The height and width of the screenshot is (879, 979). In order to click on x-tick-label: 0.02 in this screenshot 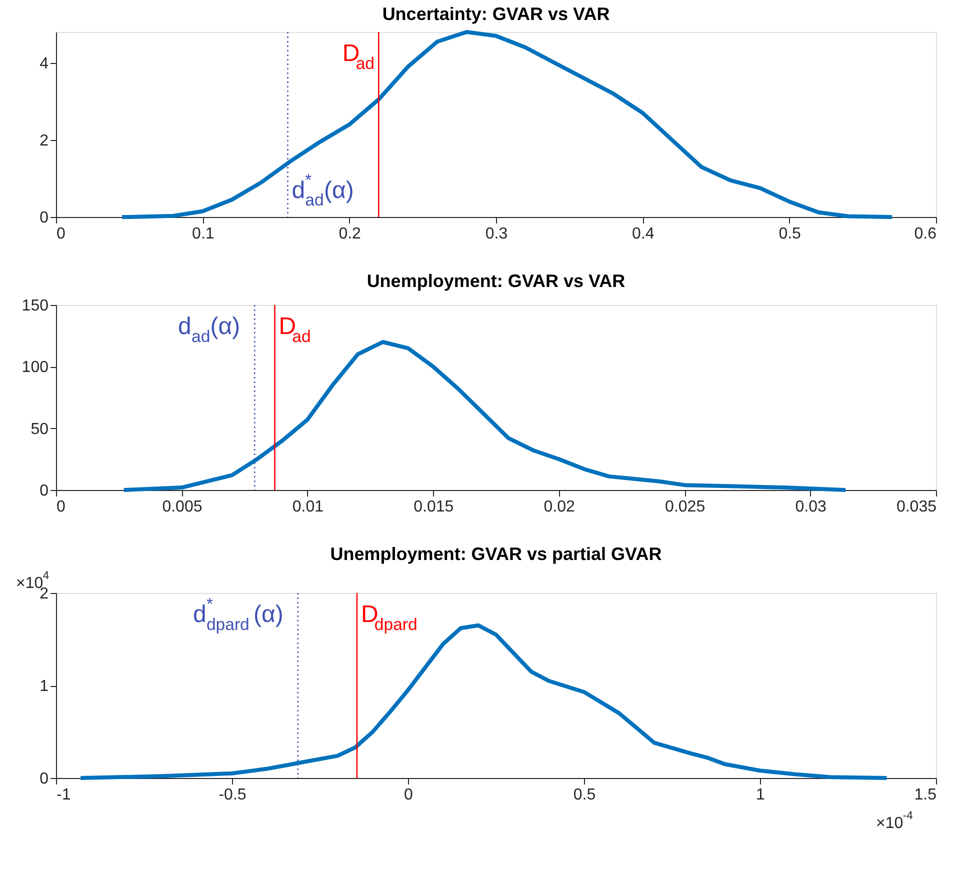, I will do `click(560, 507)`.